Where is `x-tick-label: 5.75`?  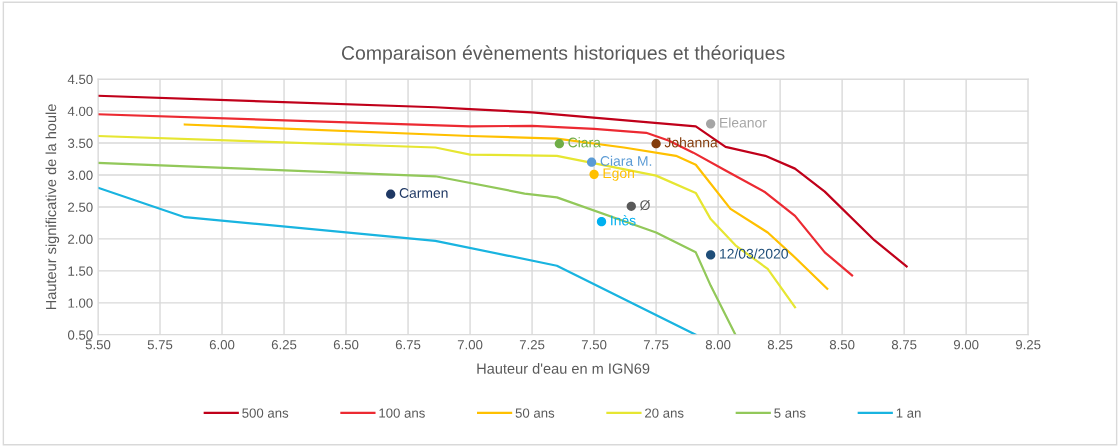 x-tick-label: 5.75 is located at coordinates (160, 345).